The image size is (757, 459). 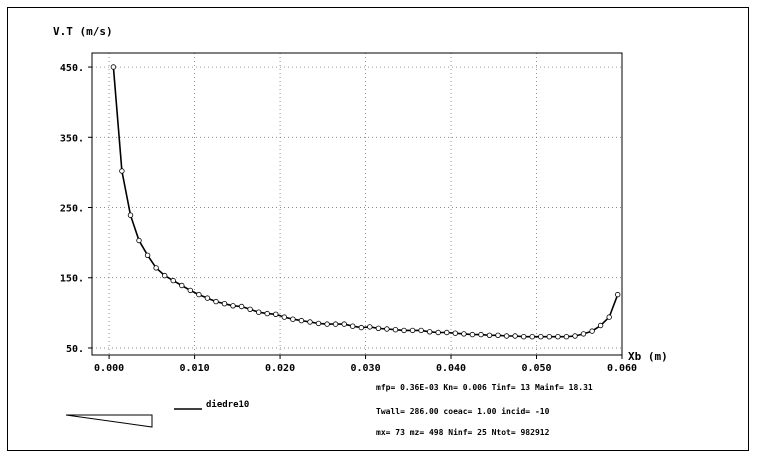 What do you see at coordinates (195, 368) in the screenshot?
I see `x-tick-label: 0.010` at bounding box center [195, 368].